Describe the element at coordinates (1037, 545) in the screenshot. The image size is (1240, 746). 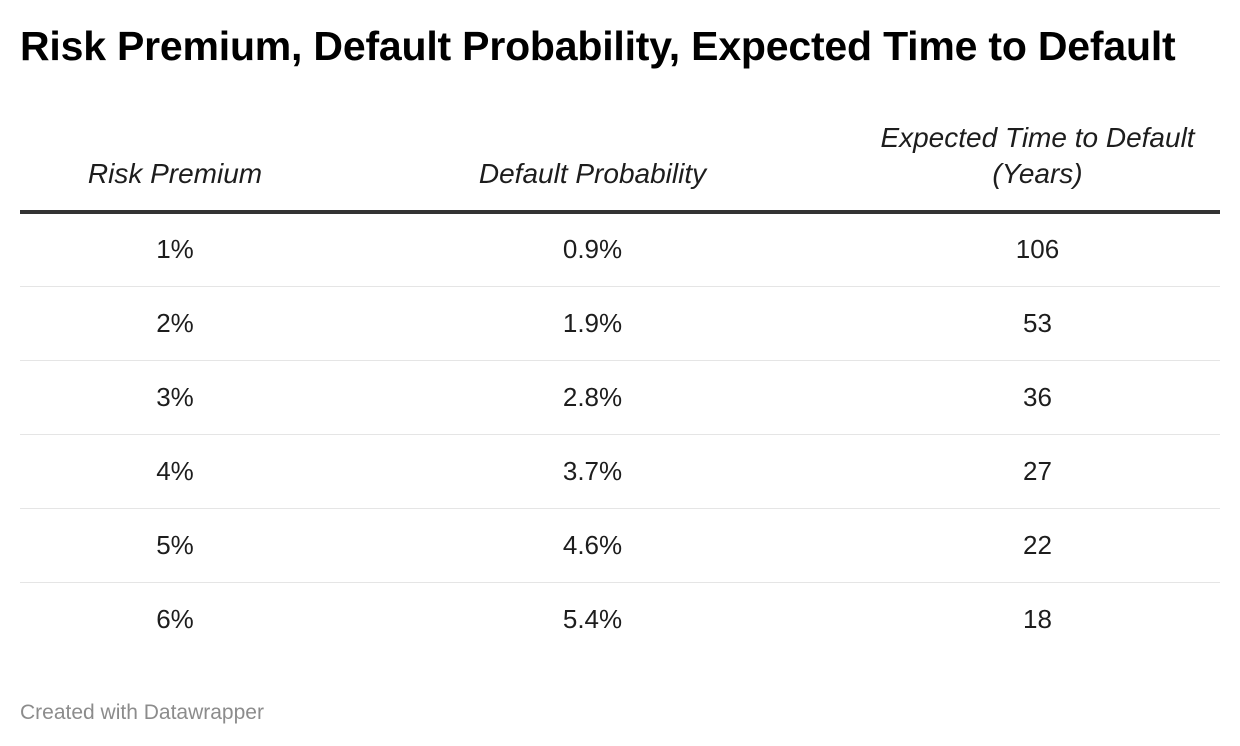
I see `cell-expected-time: 22` at that location.